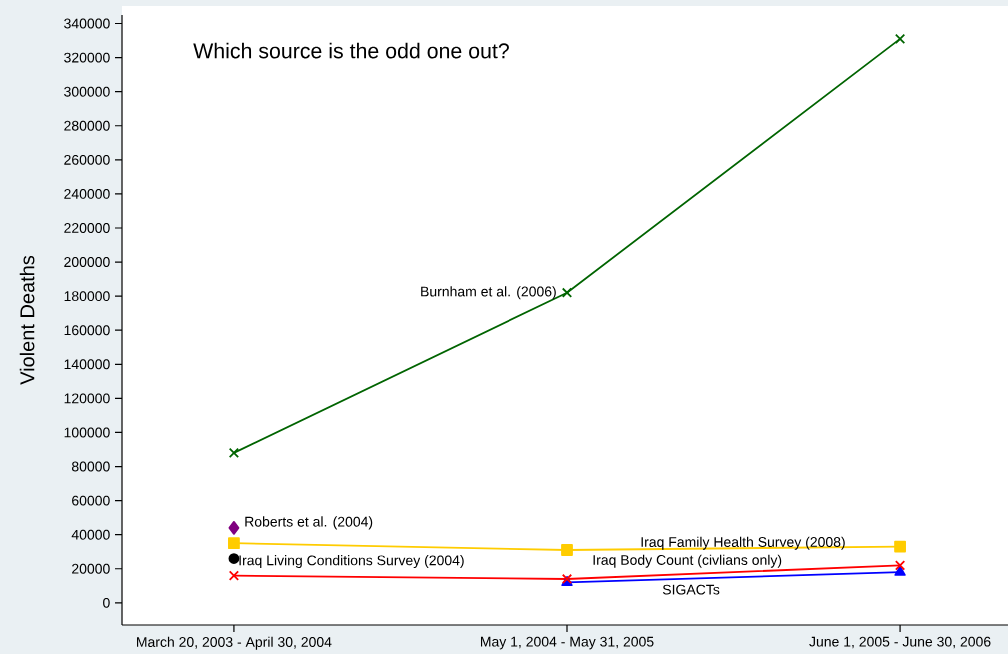 The width and height of the screenshot is (1008, 654). I want to click on y-tick-label: 120000, so click(87, 398).